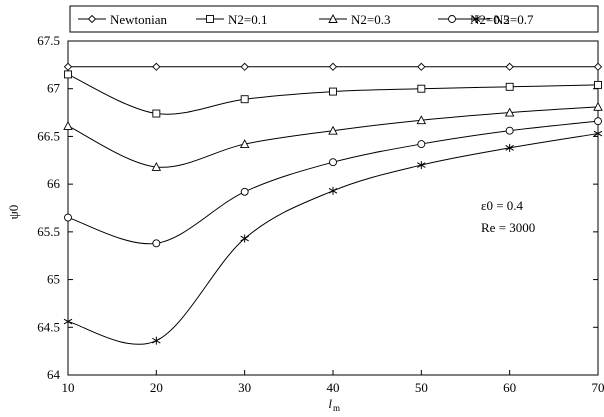  Describe the element at coordinates (139, 19) in the screenshot. I see `legend-label: Newtonian` at that location.